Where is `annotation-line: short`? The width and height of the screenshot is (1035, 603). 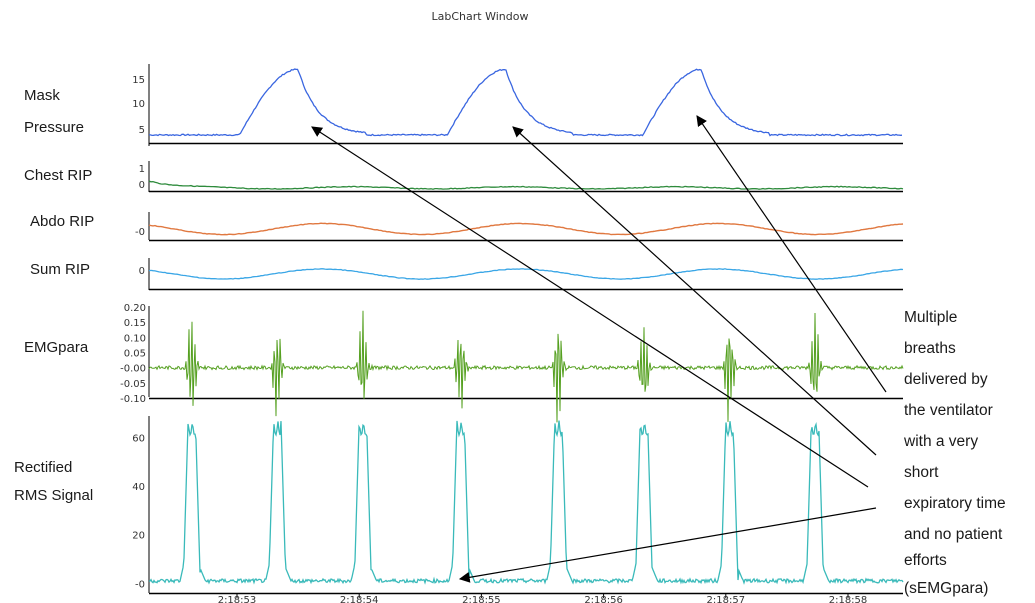
annotation-line: short is located at coordinates (921, 472).